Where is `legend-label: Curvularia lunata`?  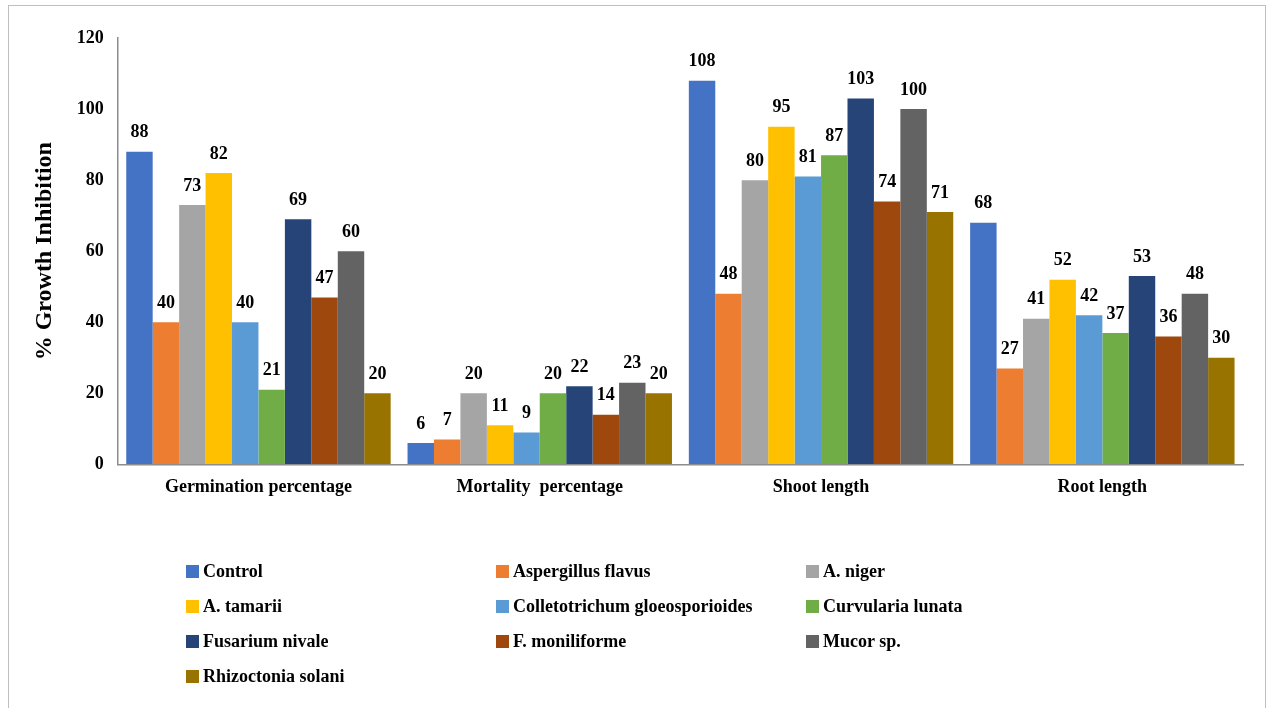 legend-label: Curvularia lunata is located at coordinates (893, 606).